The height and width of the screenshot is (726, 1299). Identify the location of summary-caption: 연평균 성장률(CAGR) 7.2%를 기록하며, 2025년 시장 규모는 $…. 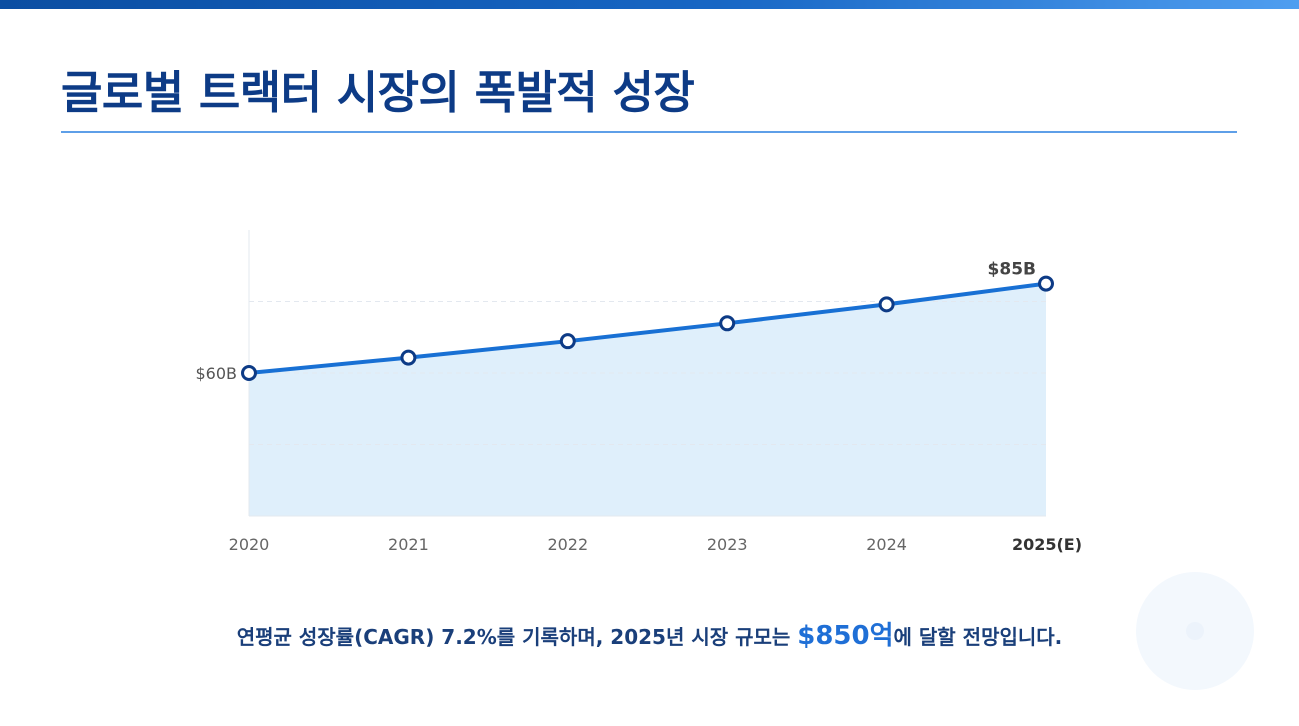
(649, 633).